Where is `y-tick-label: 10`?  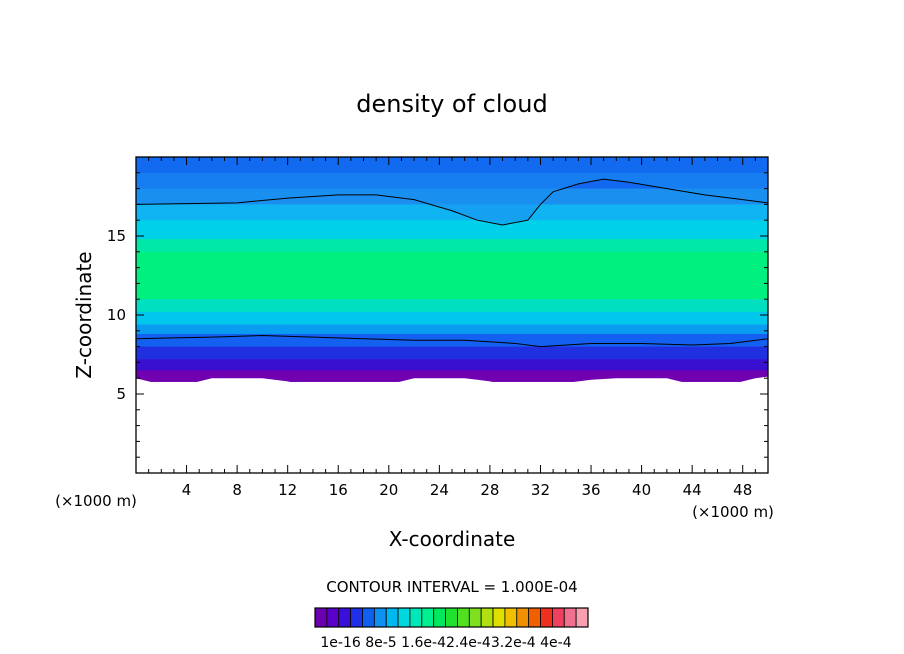 y-tick-label: 10 is located at coordinates (116, 315).